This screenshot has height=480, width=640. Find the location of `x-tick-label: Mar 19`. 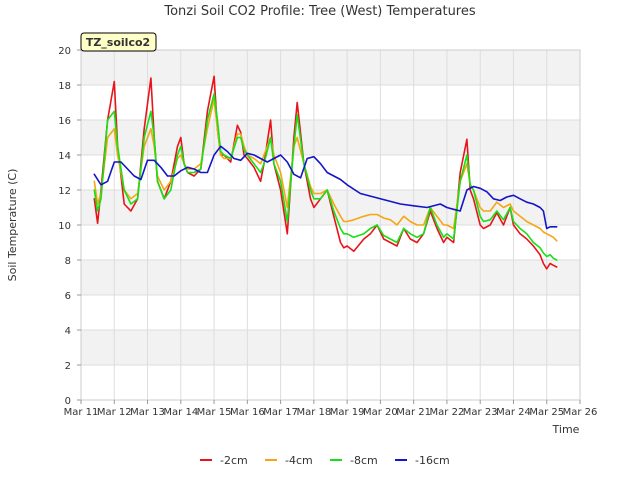

x-tick-label: Mar 19 is located at coordinates (347, 412).